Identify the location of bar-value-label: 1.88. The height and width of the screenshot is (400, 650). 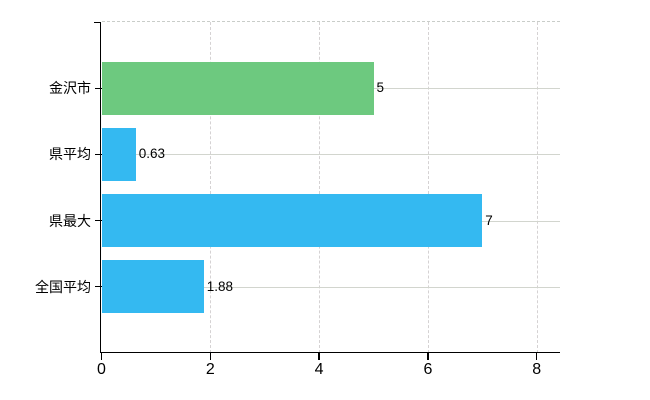
(220, 286).